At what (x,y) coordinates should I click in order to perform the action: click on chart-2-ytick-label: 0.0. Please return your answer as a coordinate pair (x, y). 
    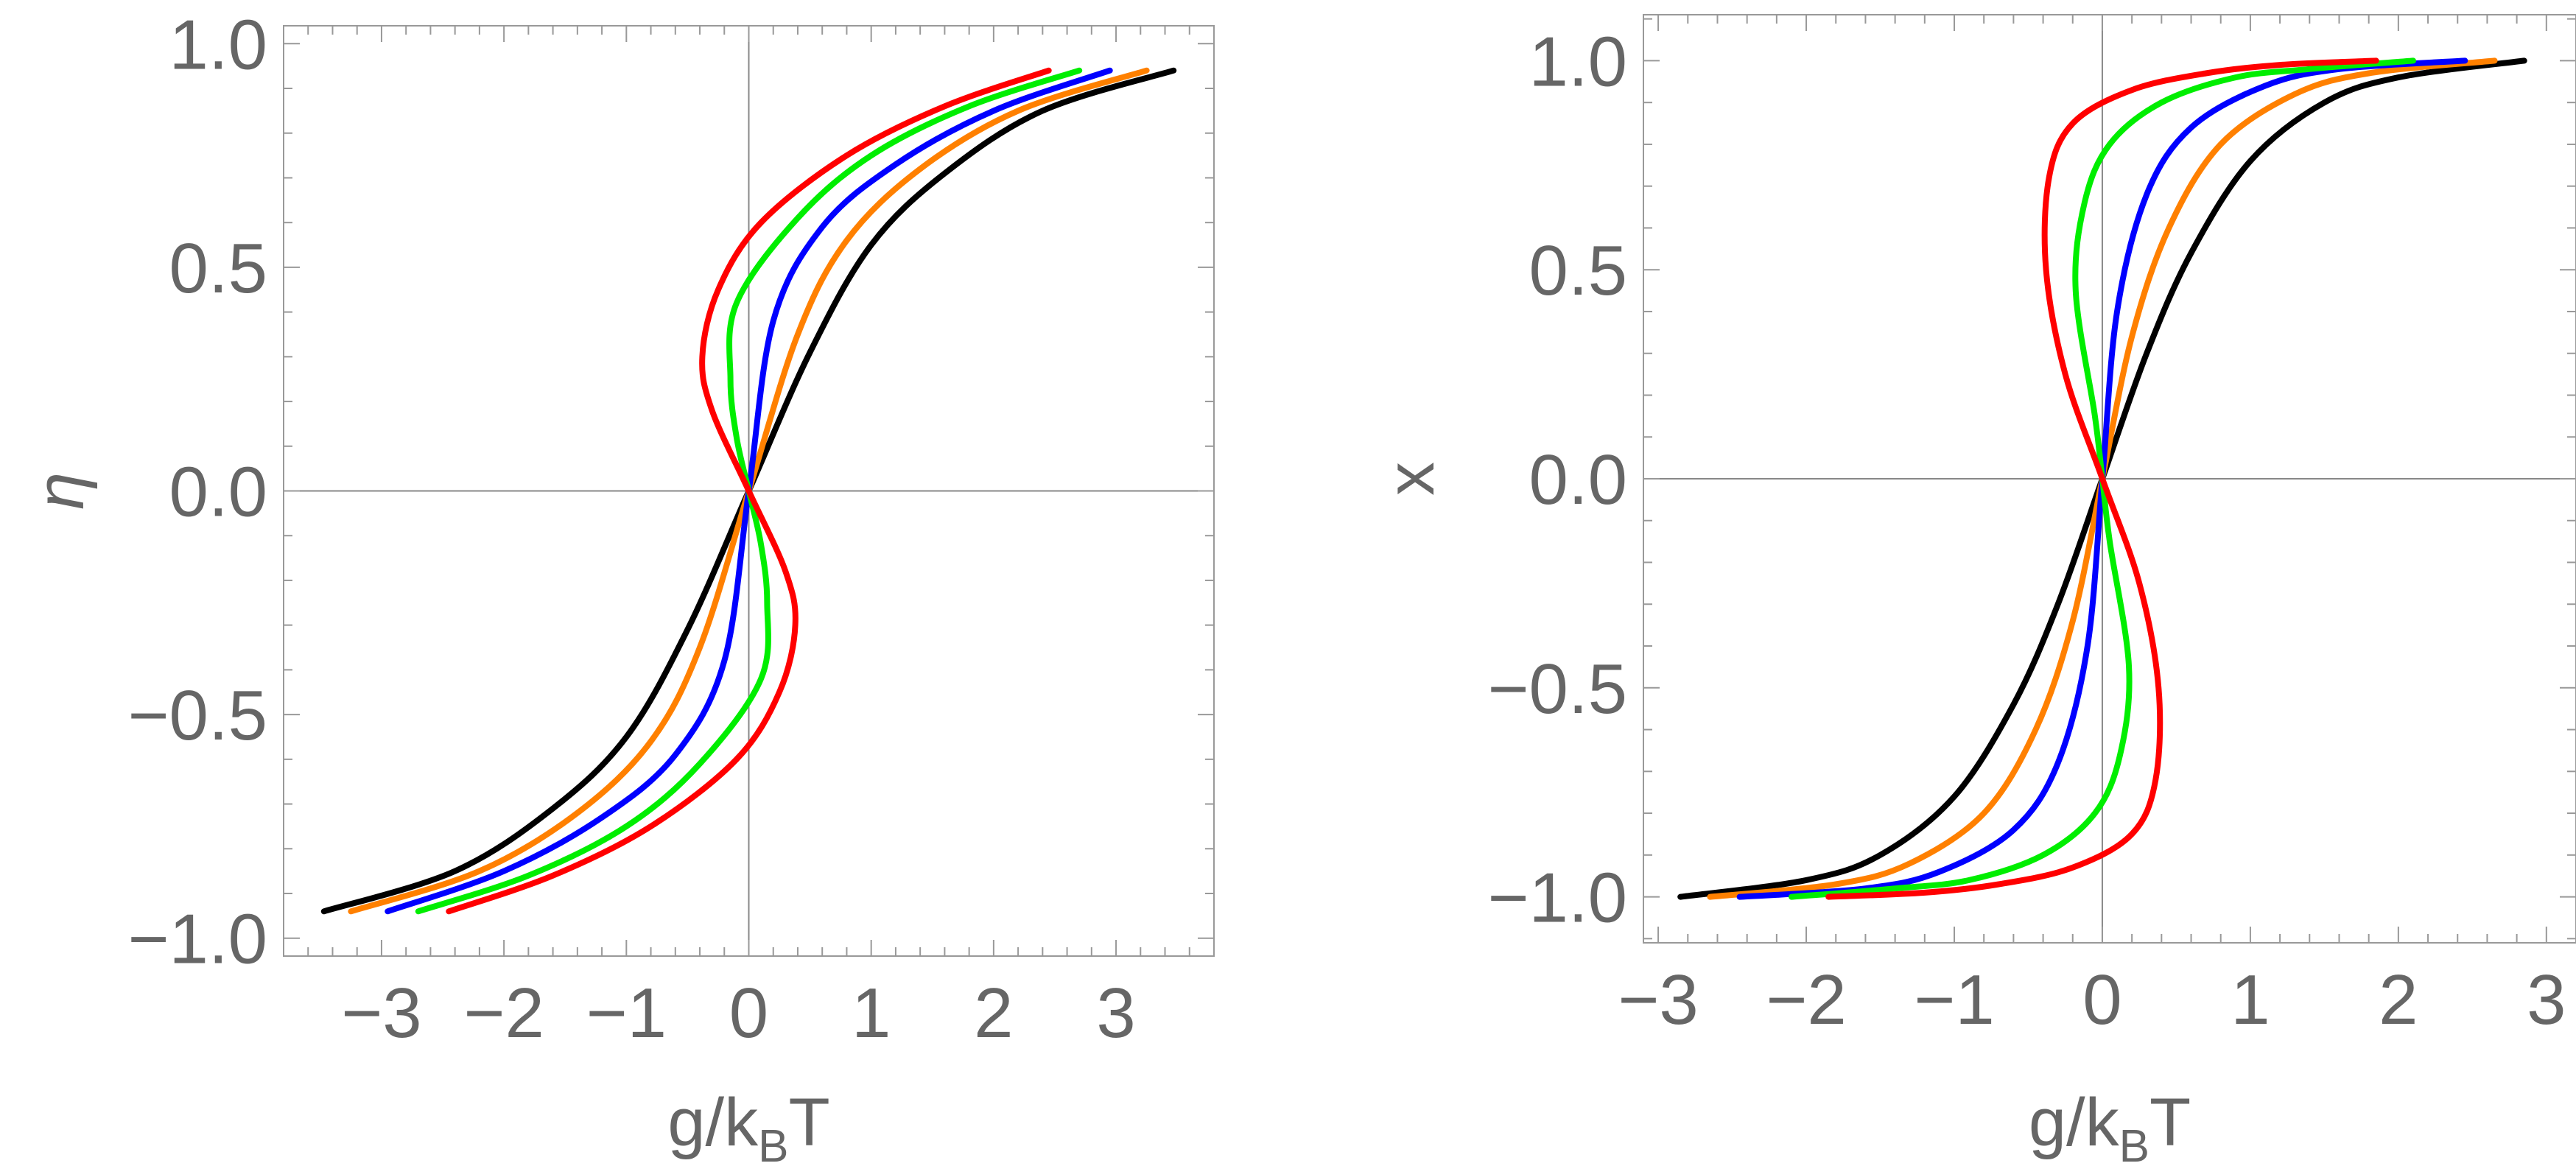
    Looking at the image, I should click on (1578, 480).